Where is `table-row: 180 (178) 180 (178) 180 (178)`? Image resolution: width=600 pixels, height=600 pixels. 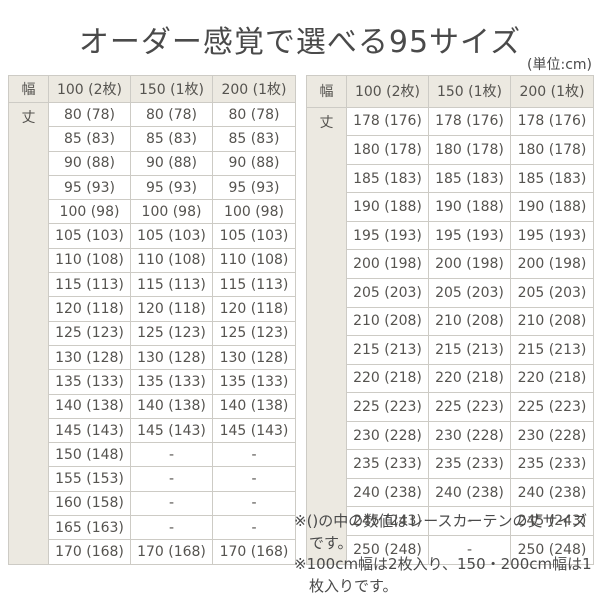 table-row: 180 (178) 180 (178) 180 (178) is located at coordinates (450, 150).